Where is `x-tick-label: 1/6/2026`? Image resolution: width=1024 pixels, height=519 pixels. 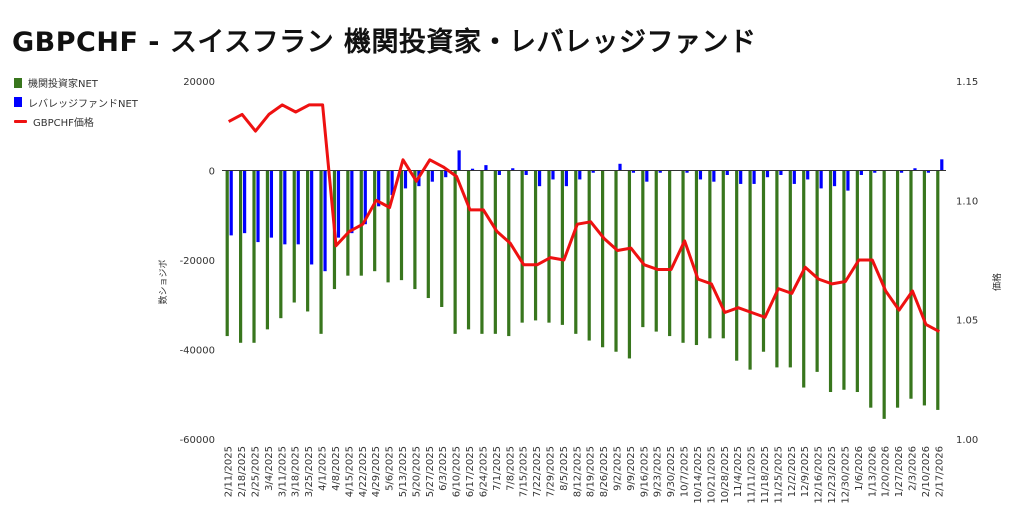 x-tick-label: 1/6/2026 is located at coordinates (859, 468).